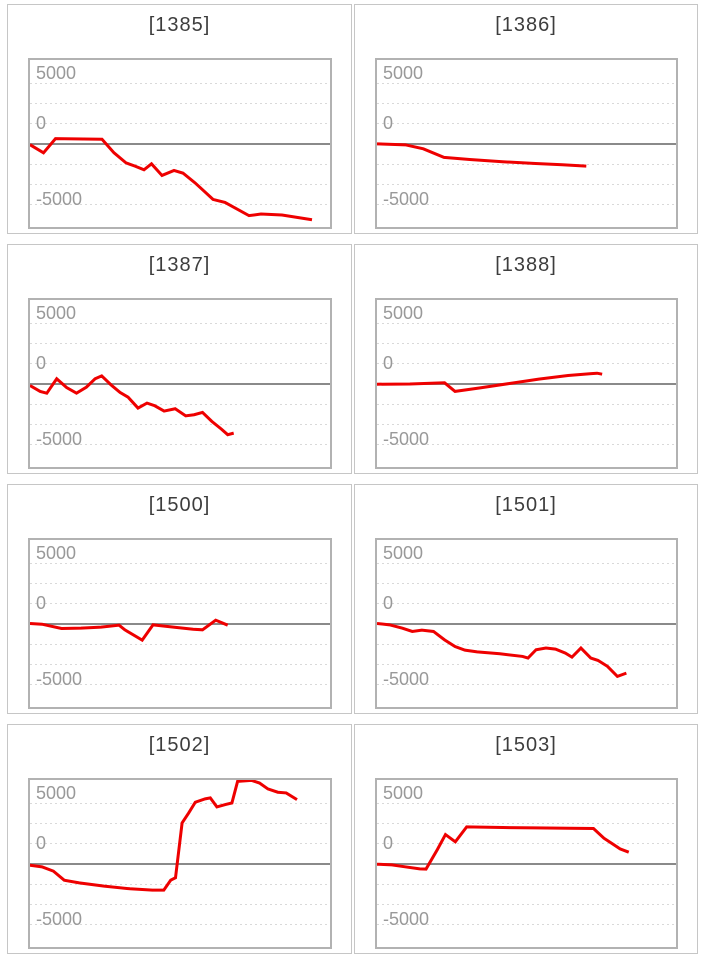  Describe the element at coordinates (179, 745) in the screenshot. I see `chart-title: [1502]` at that location.